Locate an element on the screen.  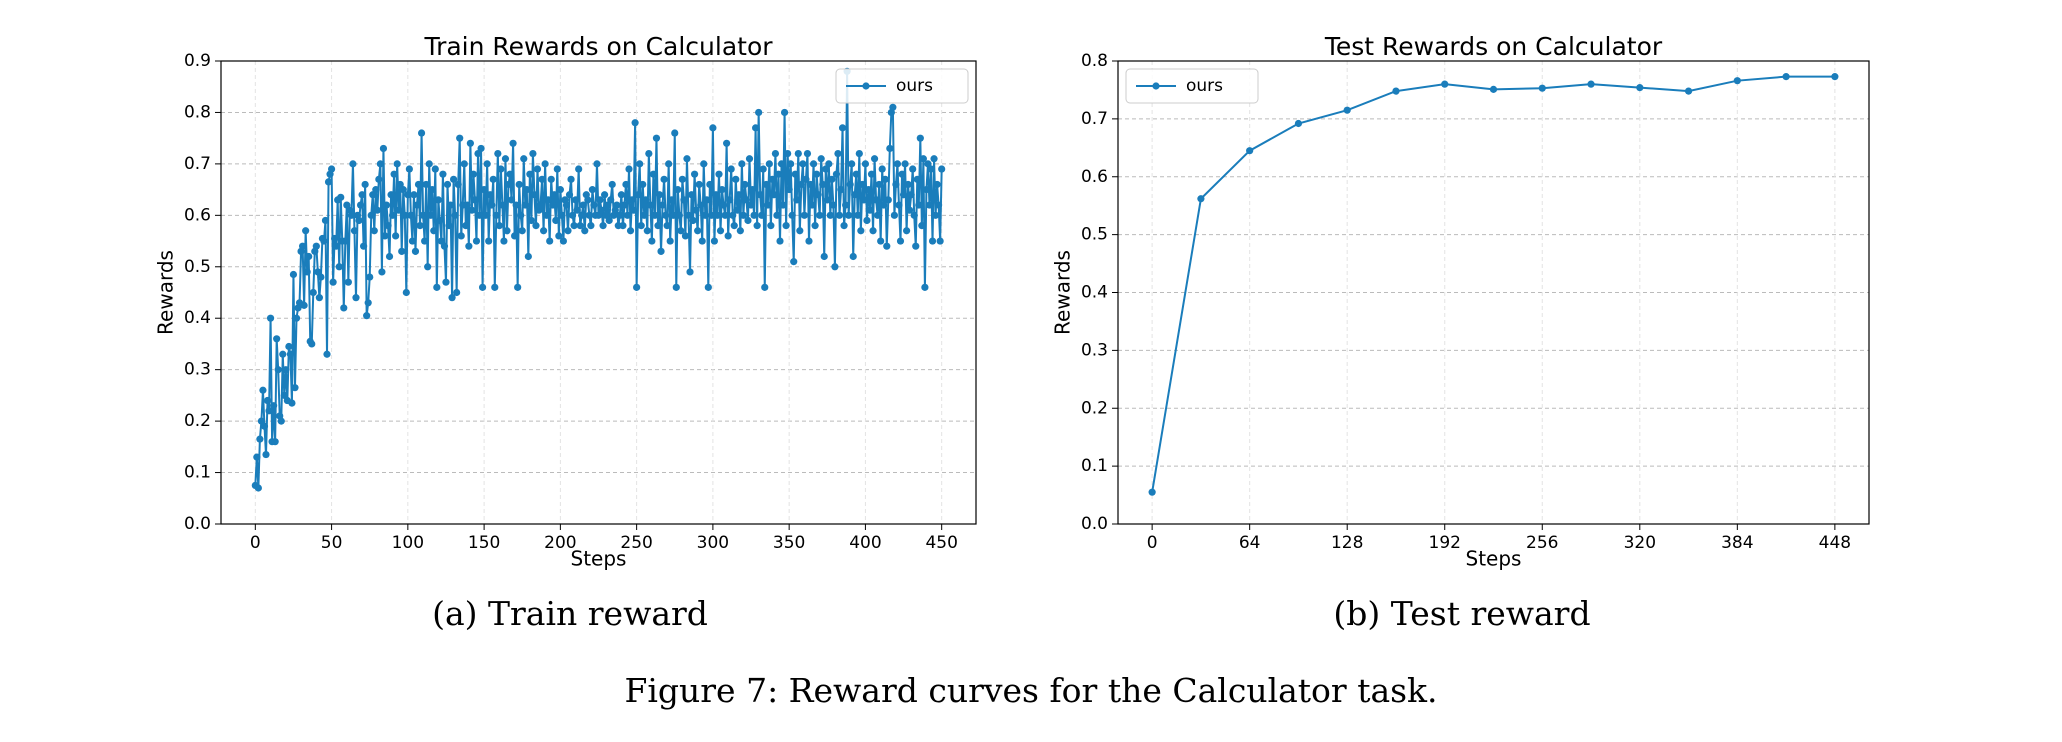
legend-label: ours is located at coordinates (1204, 86).